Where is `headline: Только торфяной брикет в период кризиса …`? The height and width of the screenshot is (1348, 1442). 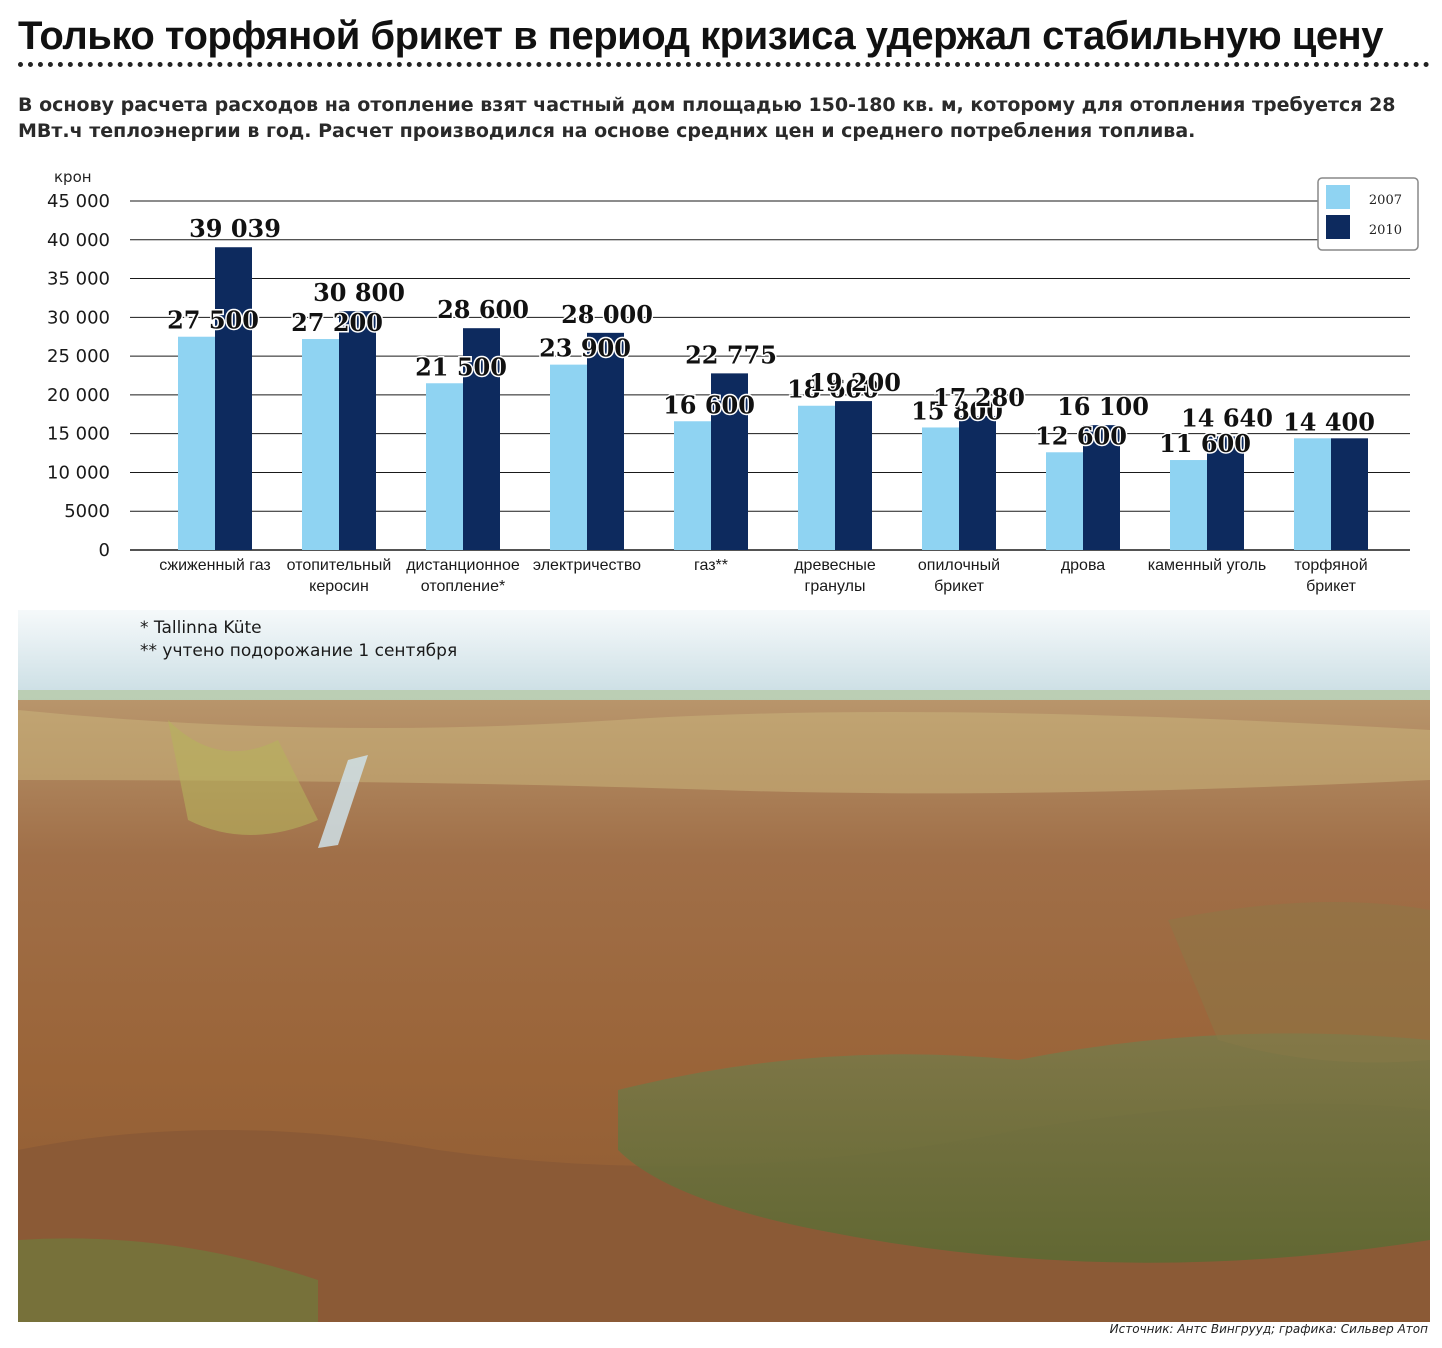 headline: Только торфяной брикет в период кризиса … is located at coordinates (700, 36).